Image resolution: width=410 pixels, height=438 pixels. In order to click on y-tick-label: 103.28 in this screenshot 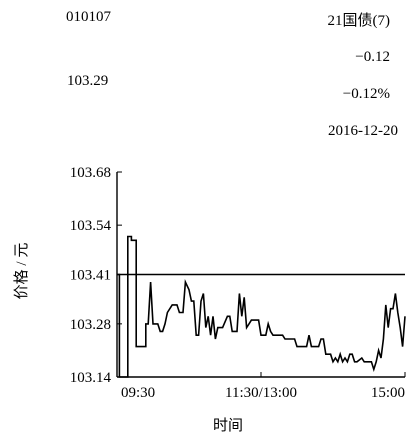, I will do `click(90, 325)`.